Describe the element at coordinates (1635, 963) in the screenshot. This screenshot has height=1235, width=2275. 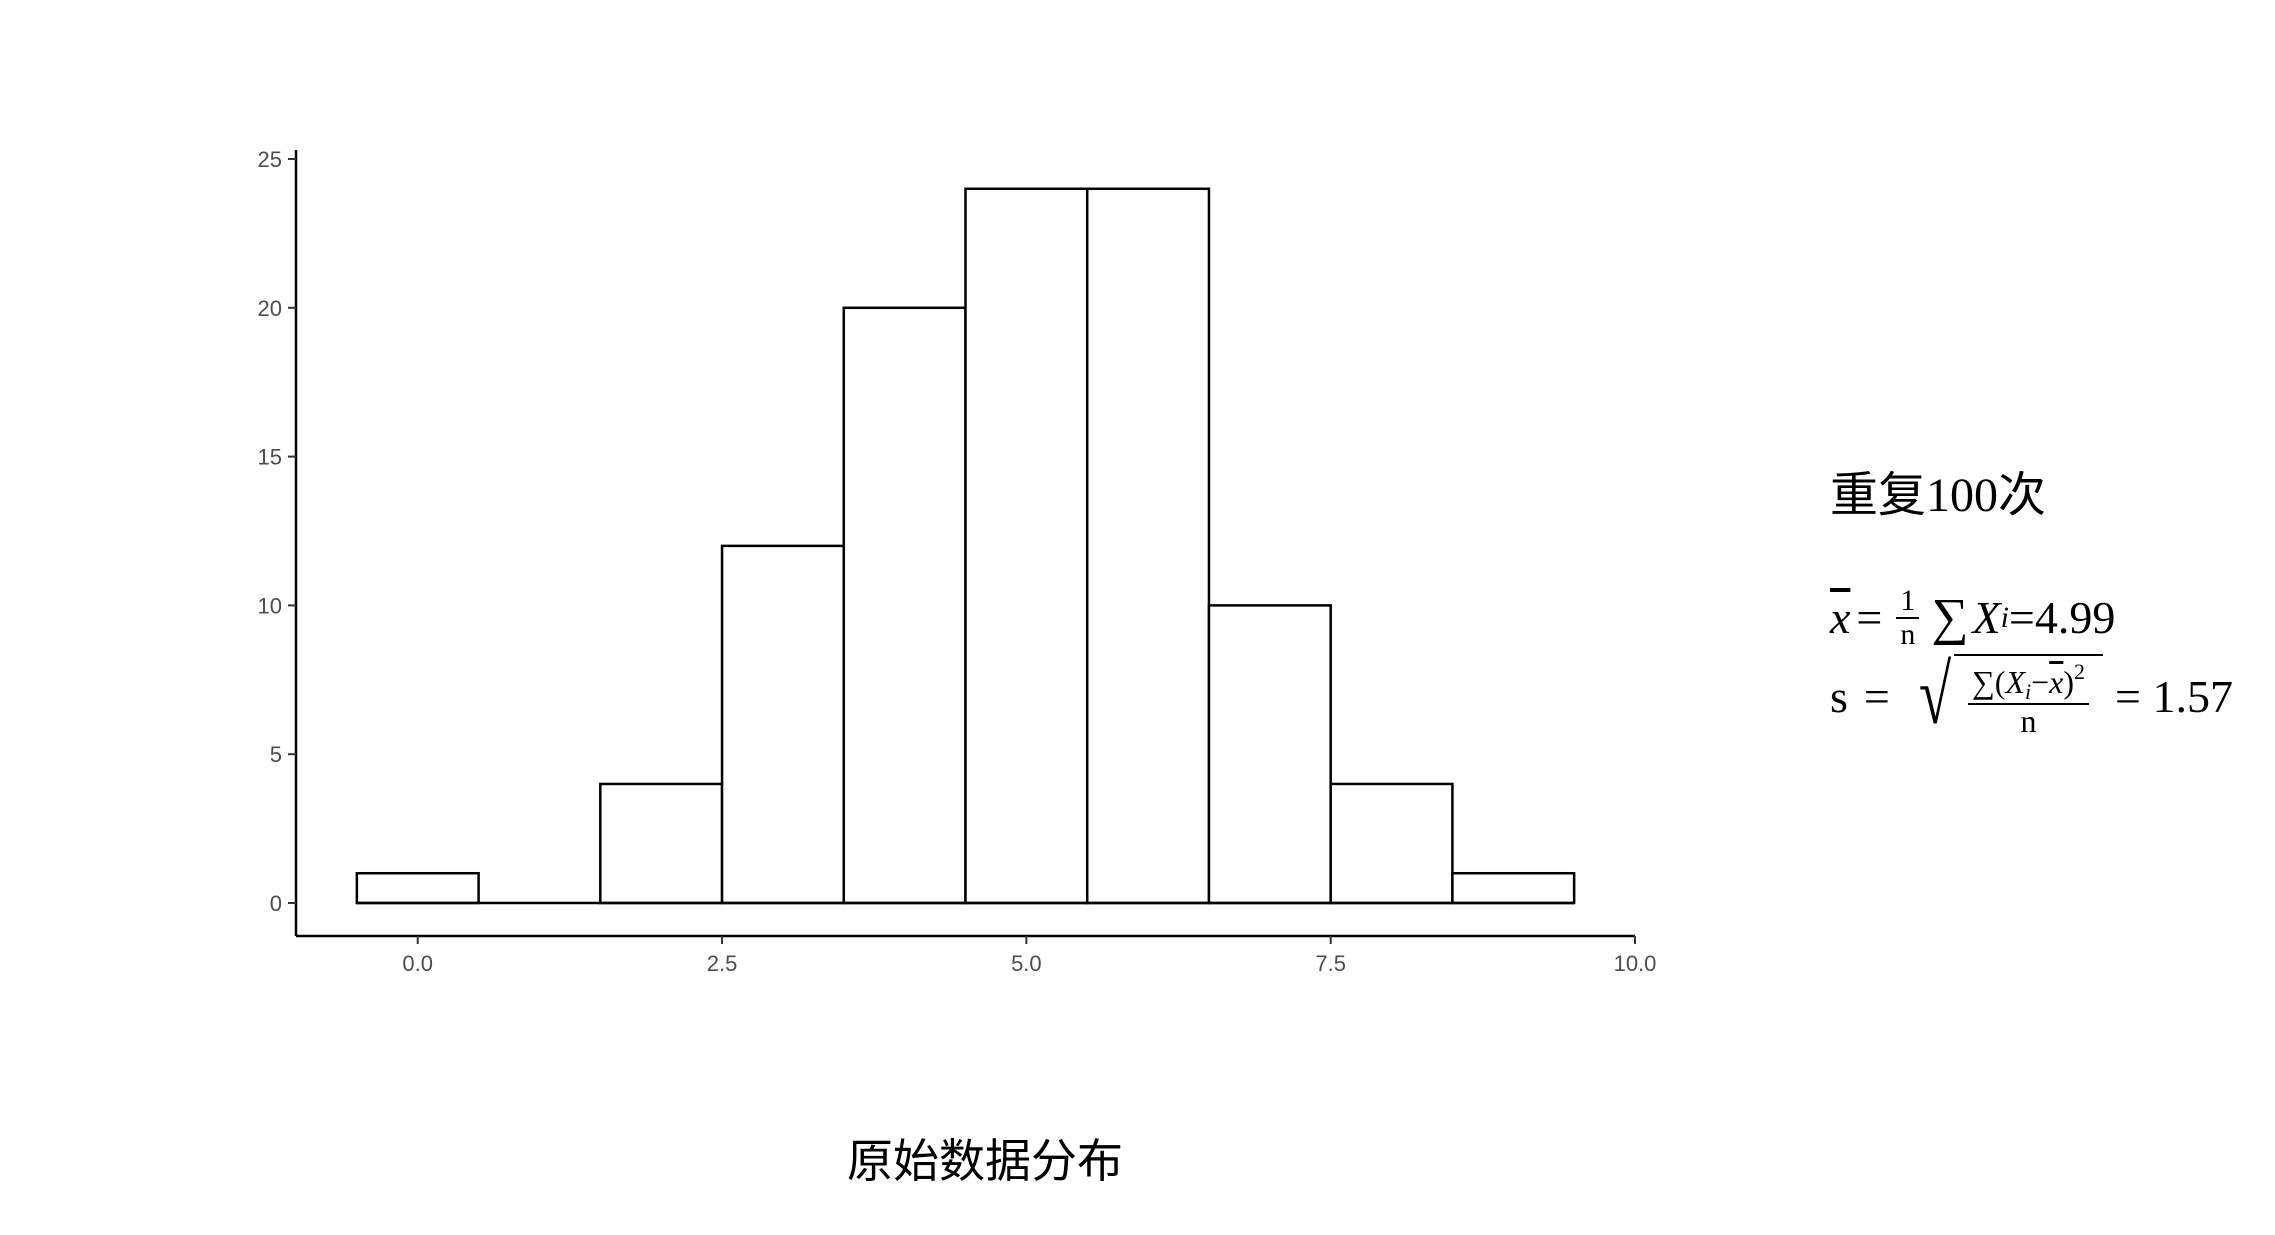
I see `x-tick-label: 10.0` at that location.